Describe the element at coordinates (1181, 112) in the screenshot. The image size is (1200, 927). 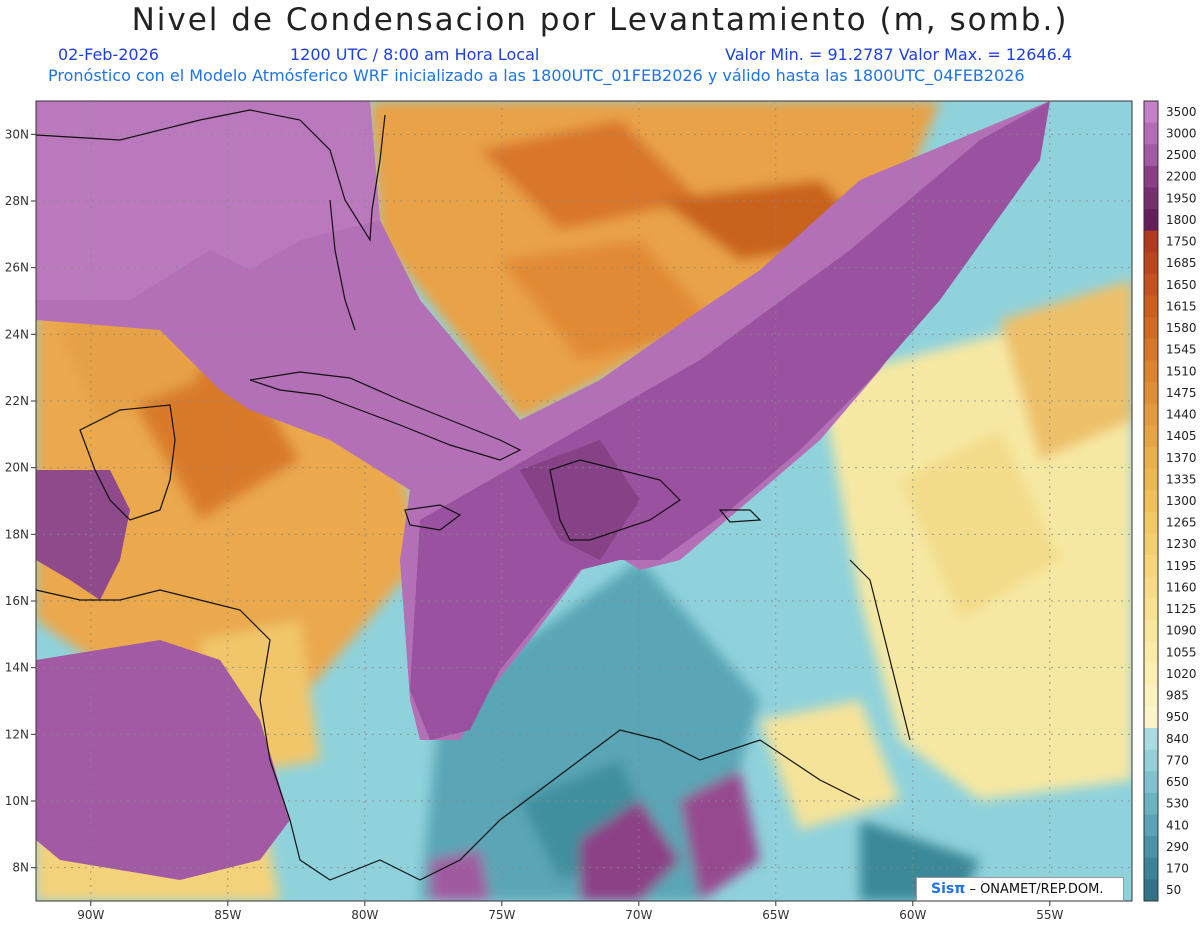
I see `colorbar-label: 3500` at that location.